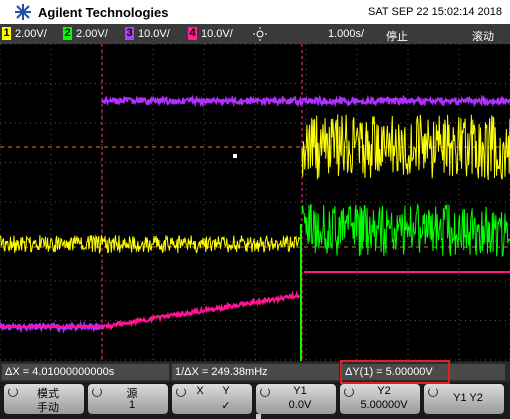 This screenshot has height=419, width=510. Describe the element at coordinates (468, 398) in the screenshot. I see `softkey-label: Y1 Y2` at that location.